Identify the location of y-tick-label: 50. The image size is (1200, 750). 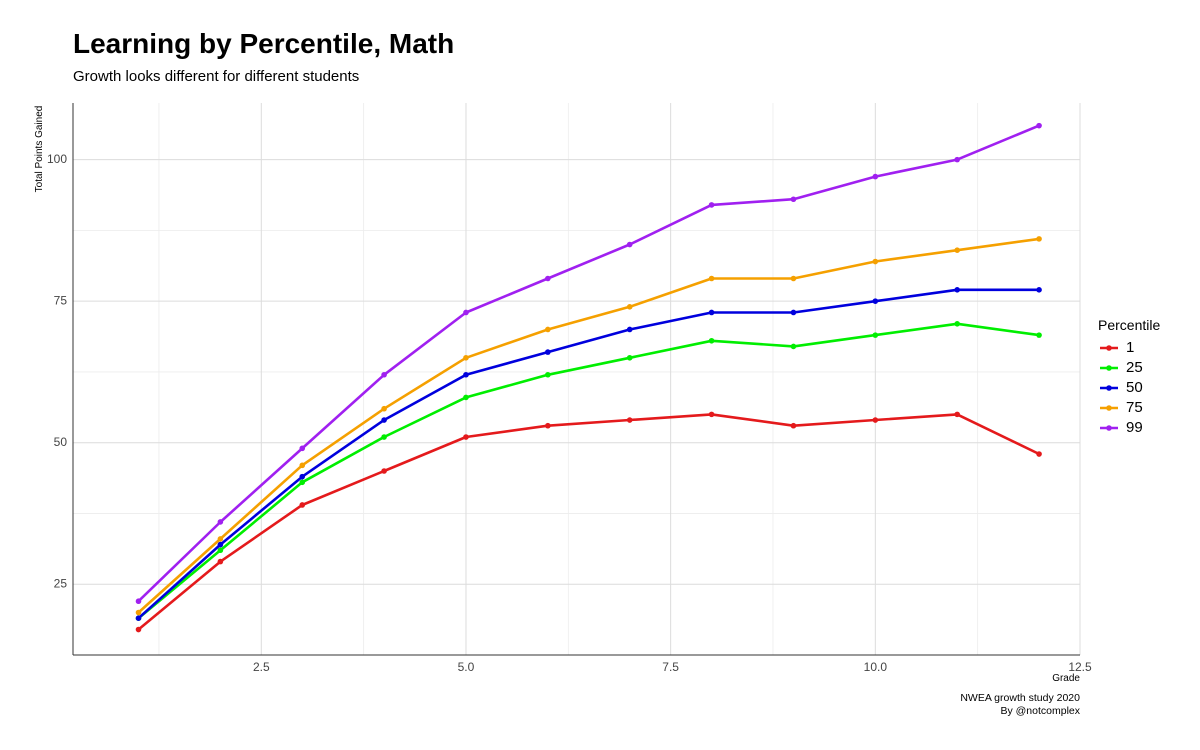
(61, 442).